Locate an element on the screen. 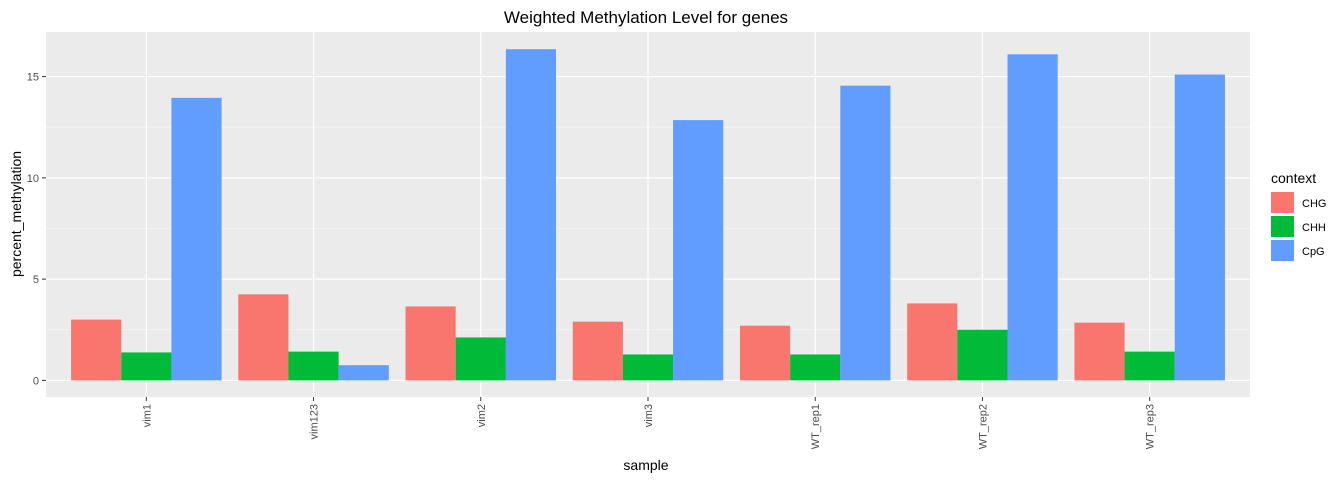  x-tick-label: vim1 is located at coordinates (147, 415).